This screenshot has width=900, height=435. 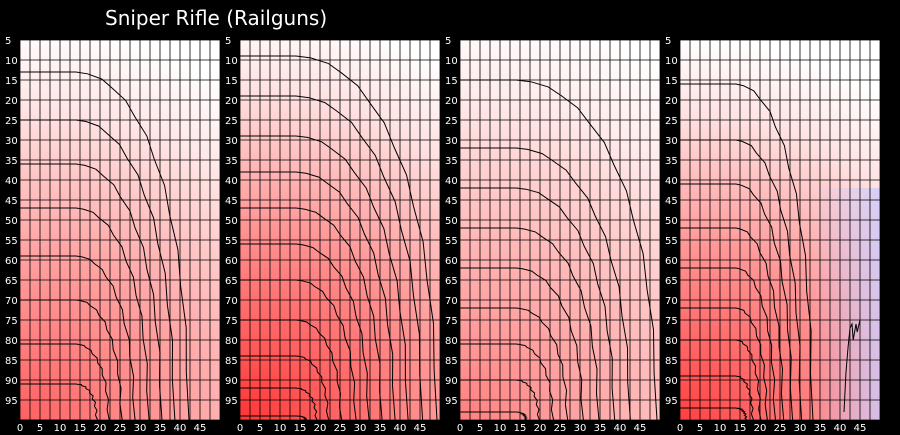 I want to click on y-tick-label: 25, so click(x=671, y=121).